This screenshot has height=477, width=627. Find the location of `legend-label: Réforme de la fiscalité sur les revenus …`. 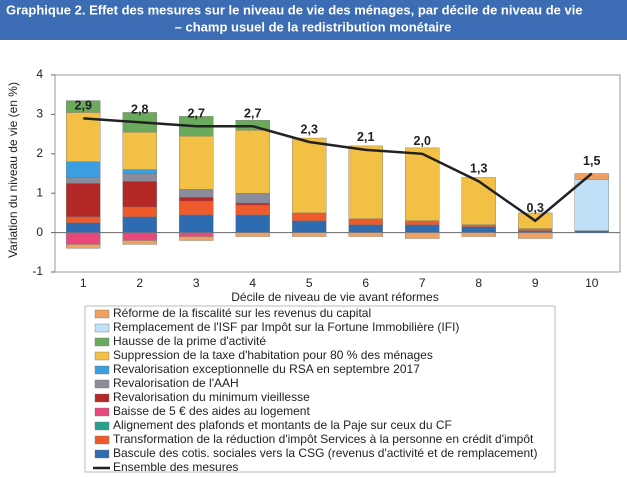

legend-label: Réforme de la fiscalité sur les revenus … is located at coordinates (242, 313).